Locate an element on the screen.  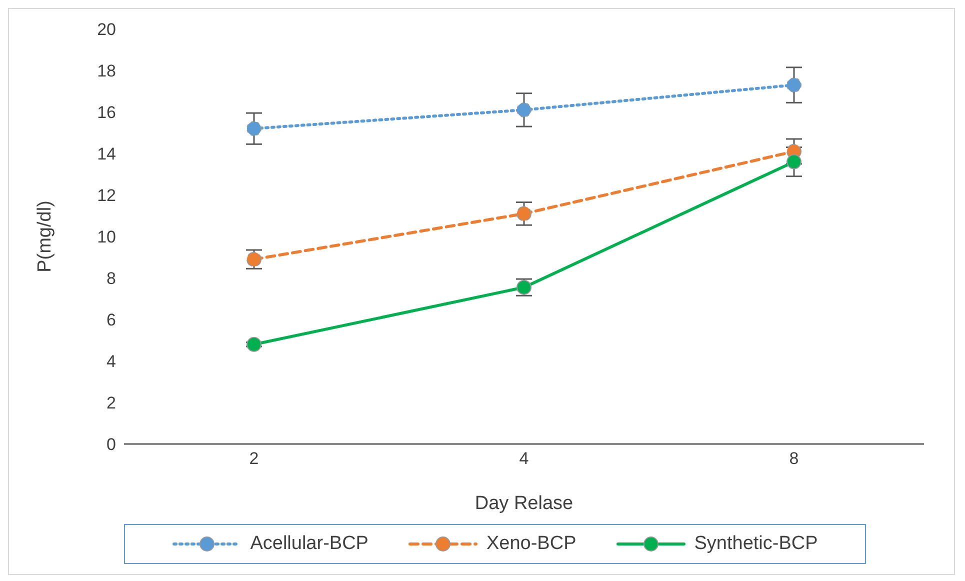
y-tick-label: 6 is located at coordinates (111, 320).